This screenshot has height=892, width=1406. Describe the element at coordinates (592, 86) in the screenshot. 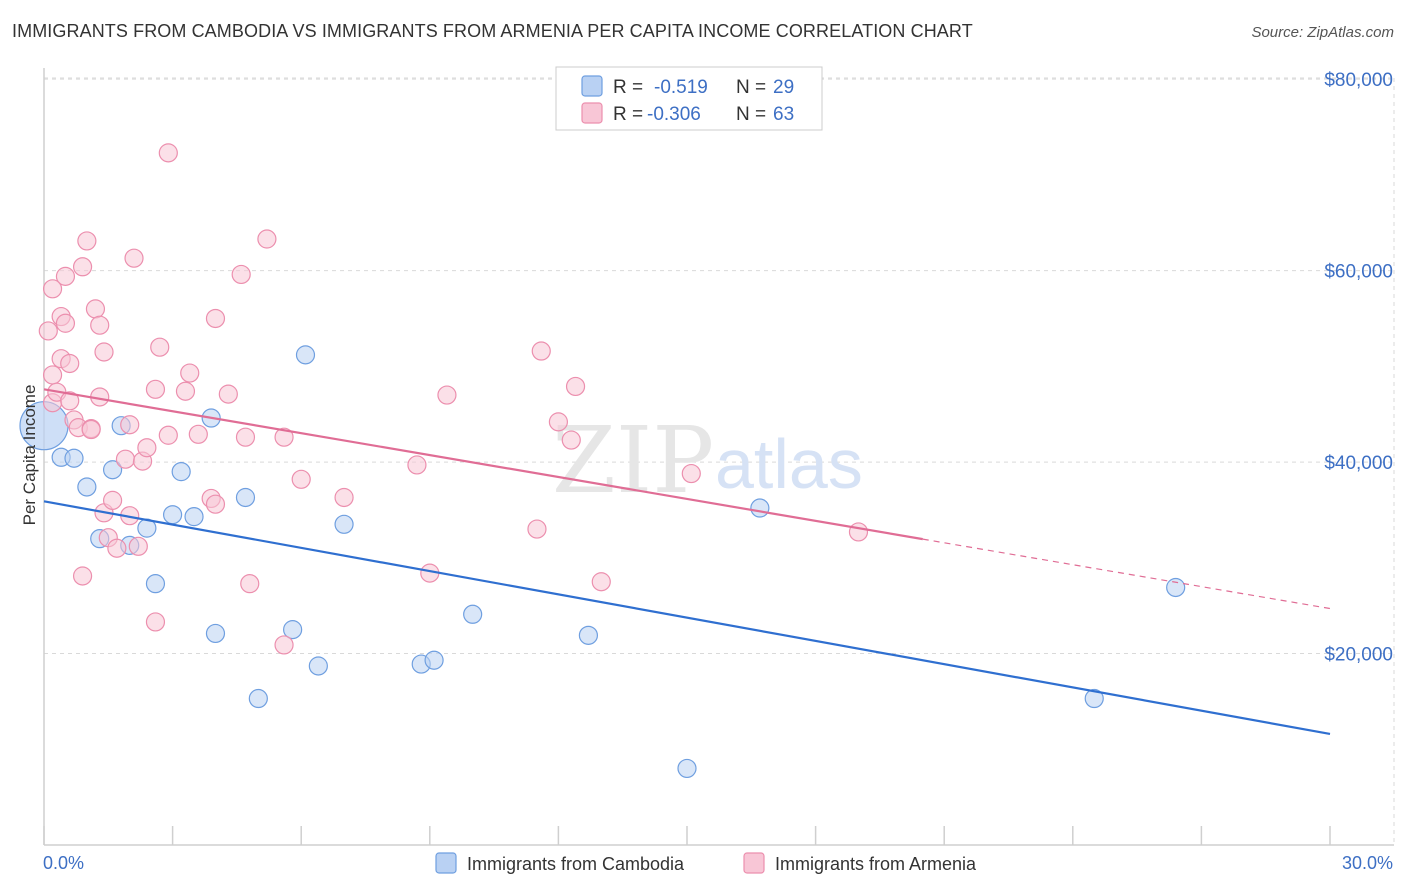

I see `legend-swatch-cambodia` at that location.